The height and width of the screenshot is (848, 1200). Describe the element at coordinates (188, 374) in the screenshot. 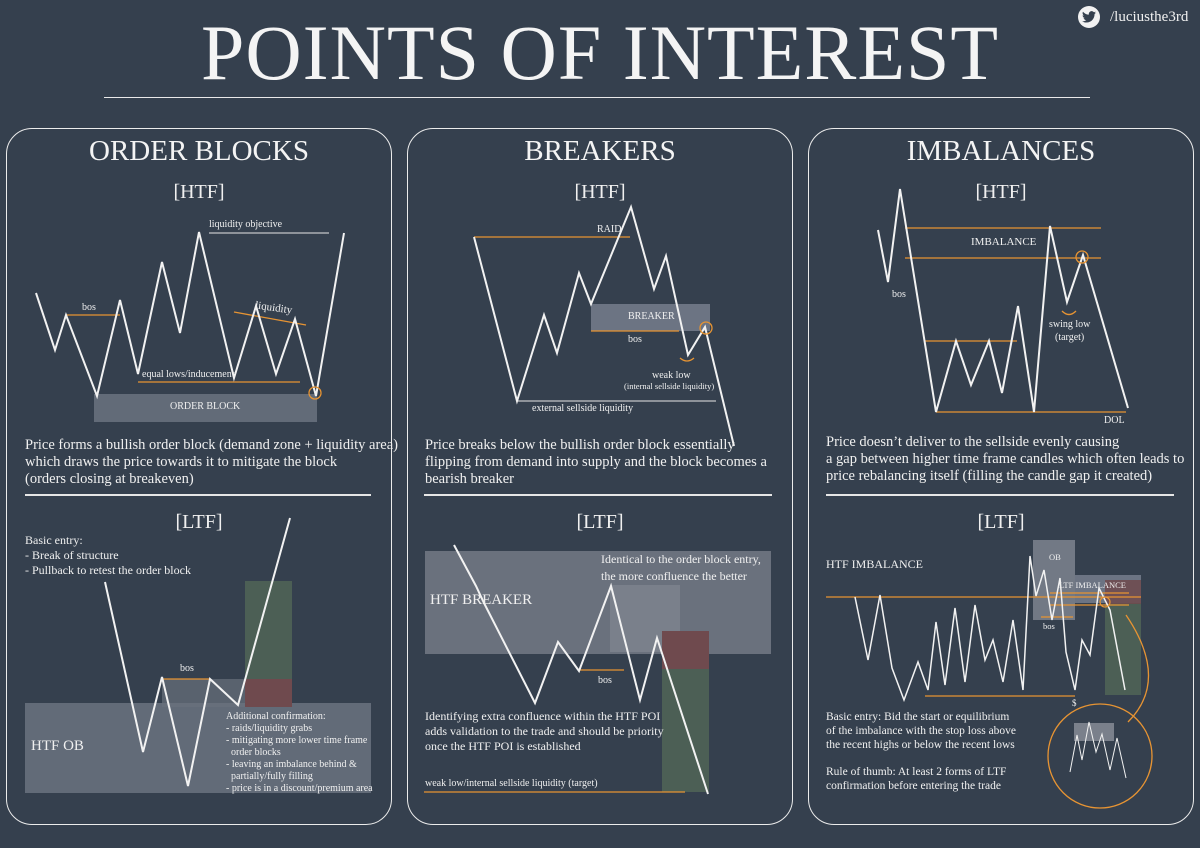

I see `equal-lows-label: equal lows/inducement` at that location.